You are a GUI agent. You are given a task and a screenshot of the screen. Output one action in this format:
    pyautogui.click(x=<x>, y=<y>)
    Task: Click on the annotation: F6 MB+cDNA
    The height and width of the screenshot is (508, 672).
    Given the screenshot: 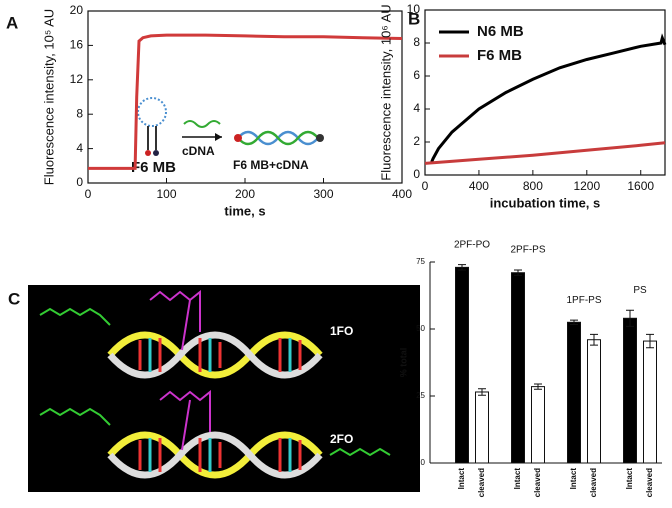 What is the action you would take?
    pyautogui.click(x=271, y=165)
    